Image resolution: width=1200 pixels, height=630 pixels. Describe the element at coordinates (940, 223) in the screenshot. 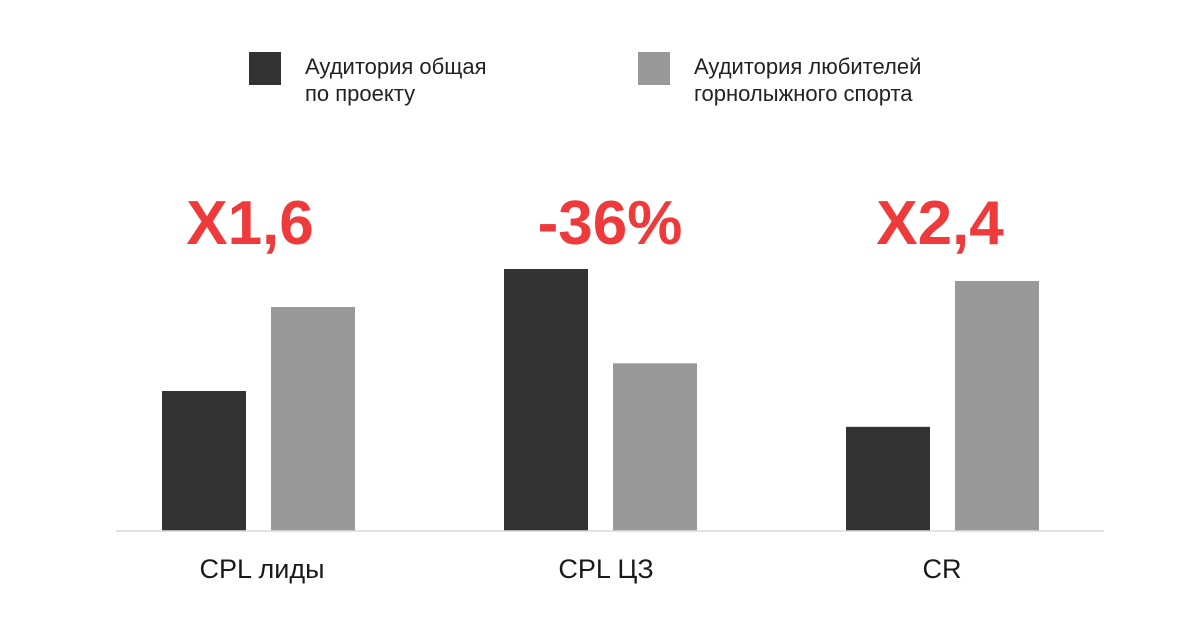

I see `annotation-cr: X2,4` at that location.